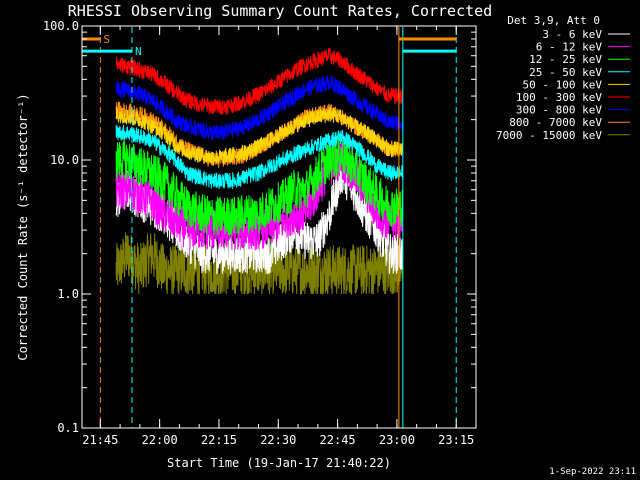 This screenshot has width=640, height=480. What do you see at coordinates (160, 440) in the screenshot?
I see `x-tick-label: 22:00` at bounding box center [160, 440].